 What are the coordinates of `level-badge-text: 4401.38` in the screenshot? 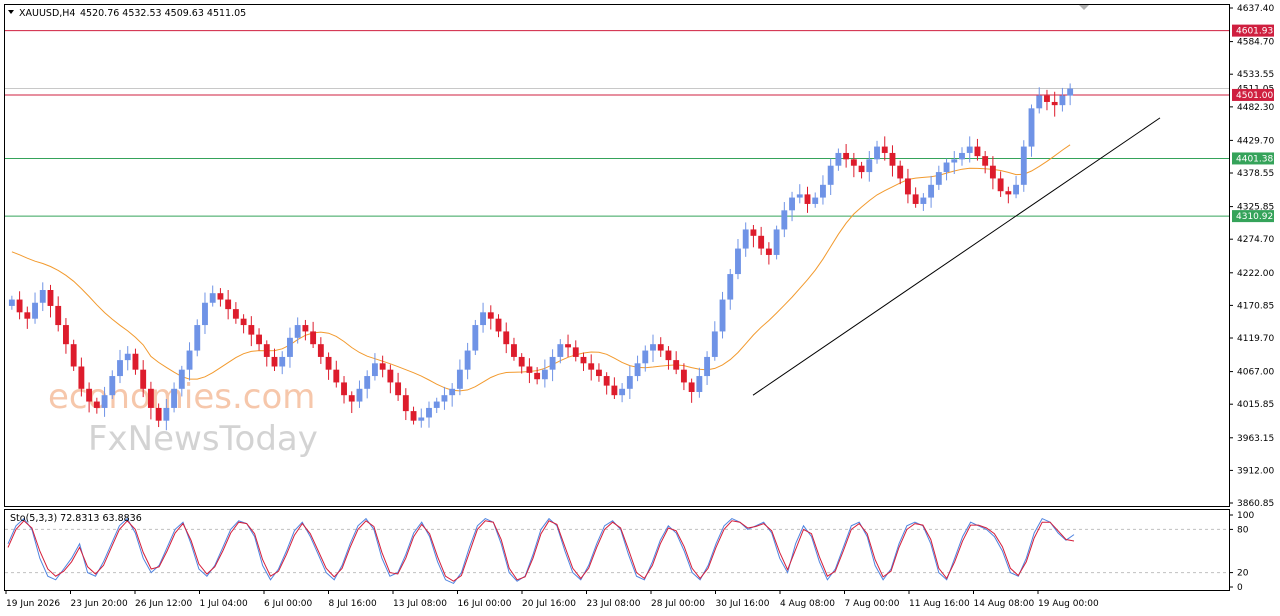 It's located at (1254, 159).